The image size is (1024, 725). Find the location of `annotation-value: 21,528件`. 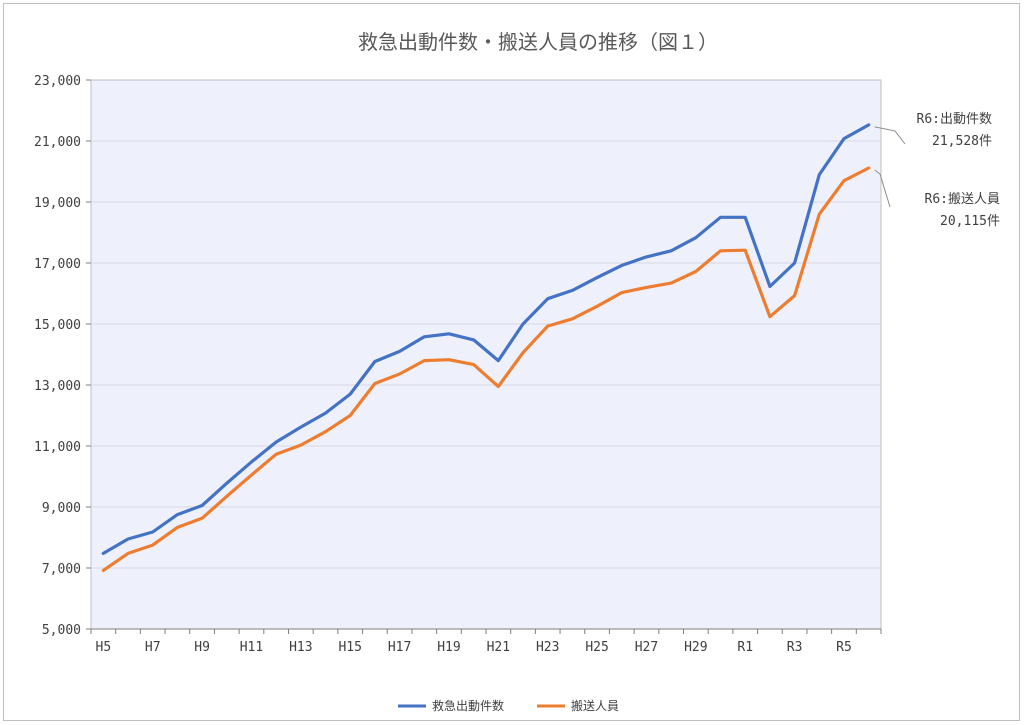

annotation-value: 21,528件 is located at coordinates (962, 141).